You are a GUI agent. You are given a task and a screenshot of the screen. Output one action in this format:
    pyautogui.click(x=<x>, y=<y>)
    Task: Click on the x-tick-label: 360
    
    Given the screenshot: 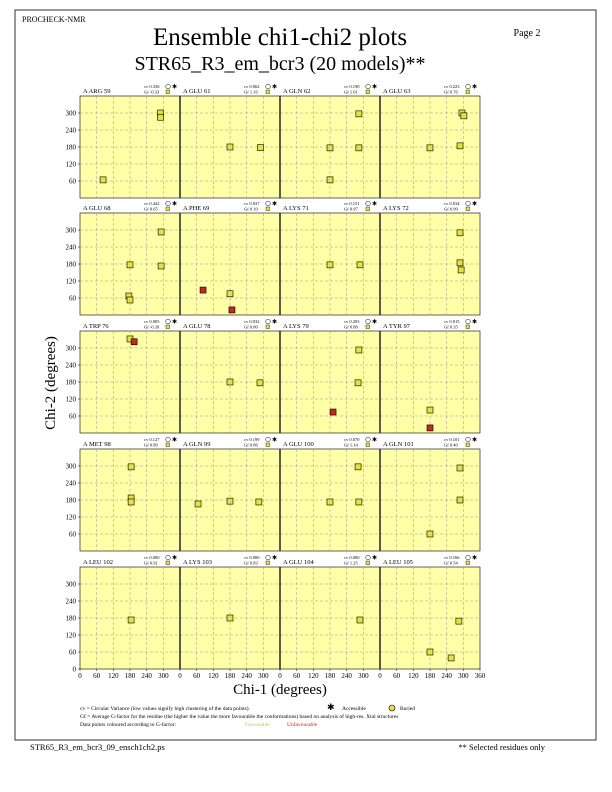 What is the action you would take?
    pyautogui.click(x=480, y=676)
    